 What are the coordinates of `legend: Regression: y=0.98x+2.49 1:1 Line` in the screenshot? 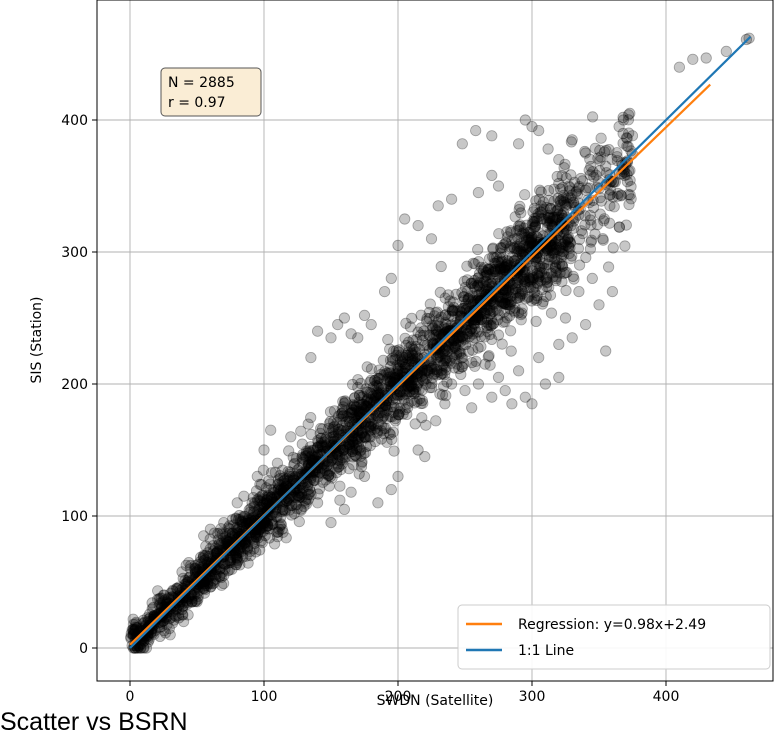 It's located at (614, 637).